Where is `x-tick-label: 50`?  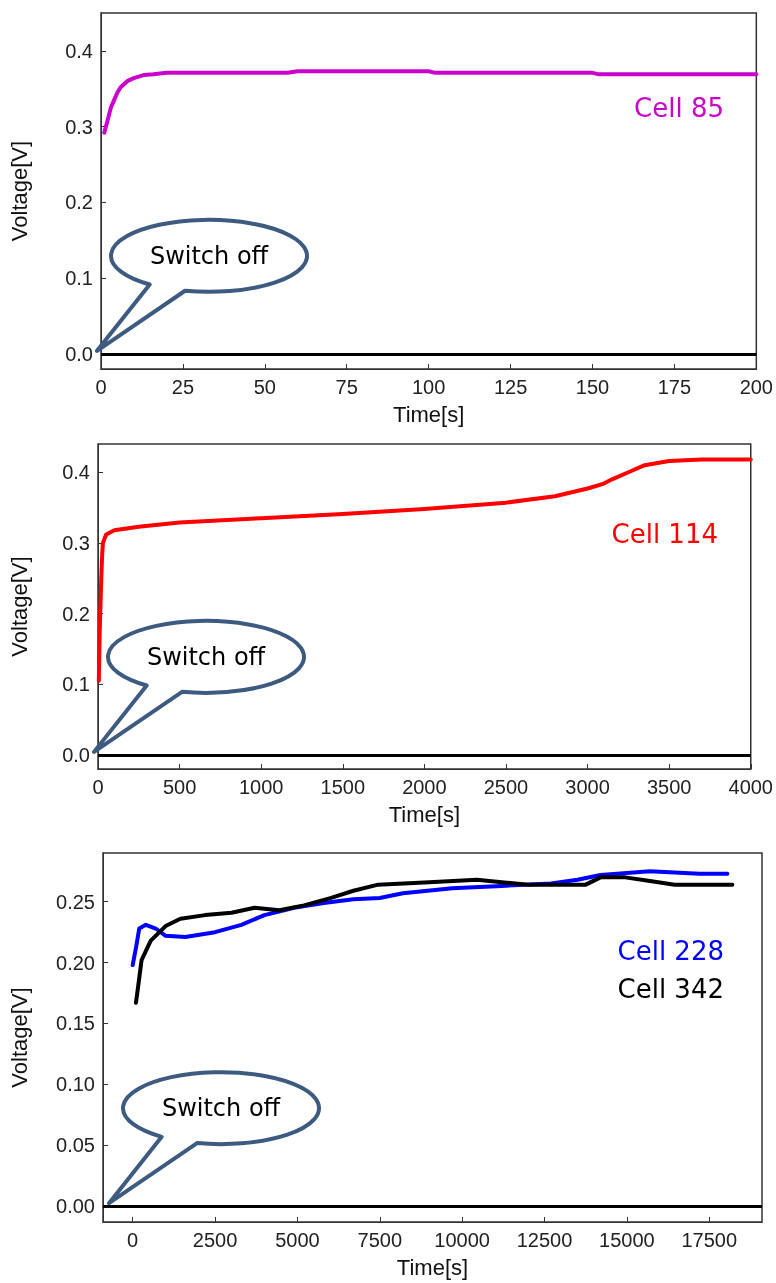 x-tick-label: 50 is located at coordinates (264, 387).